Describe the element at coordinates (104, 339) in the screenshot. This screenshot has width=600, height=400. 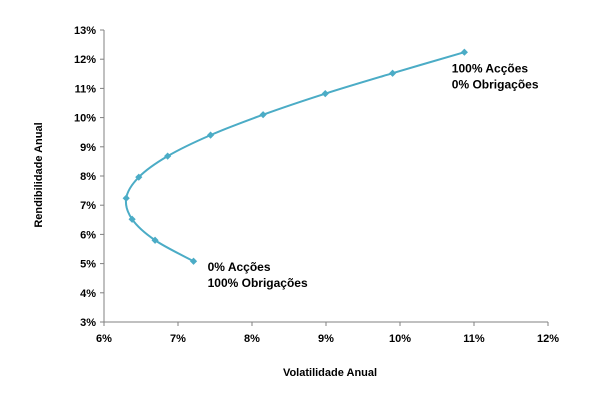
I see `x-tick-label: 6%` at that location.